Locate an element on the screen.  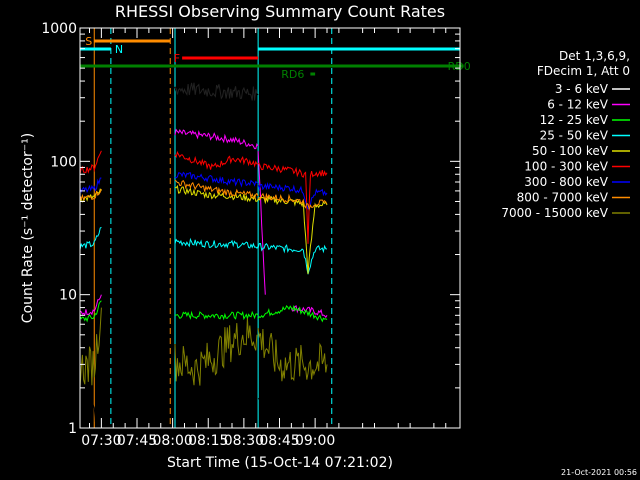
flag-label: N is located at coordinates (119, 49).